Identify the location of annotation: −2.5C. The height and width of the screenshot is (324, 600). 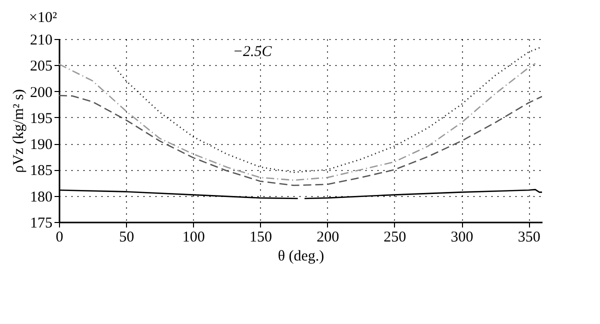
(252, 52).